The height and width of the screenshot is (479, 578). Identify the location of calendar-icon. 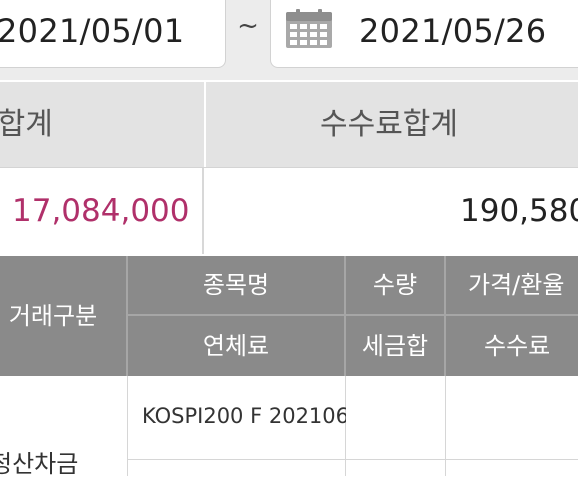
(309, 29).